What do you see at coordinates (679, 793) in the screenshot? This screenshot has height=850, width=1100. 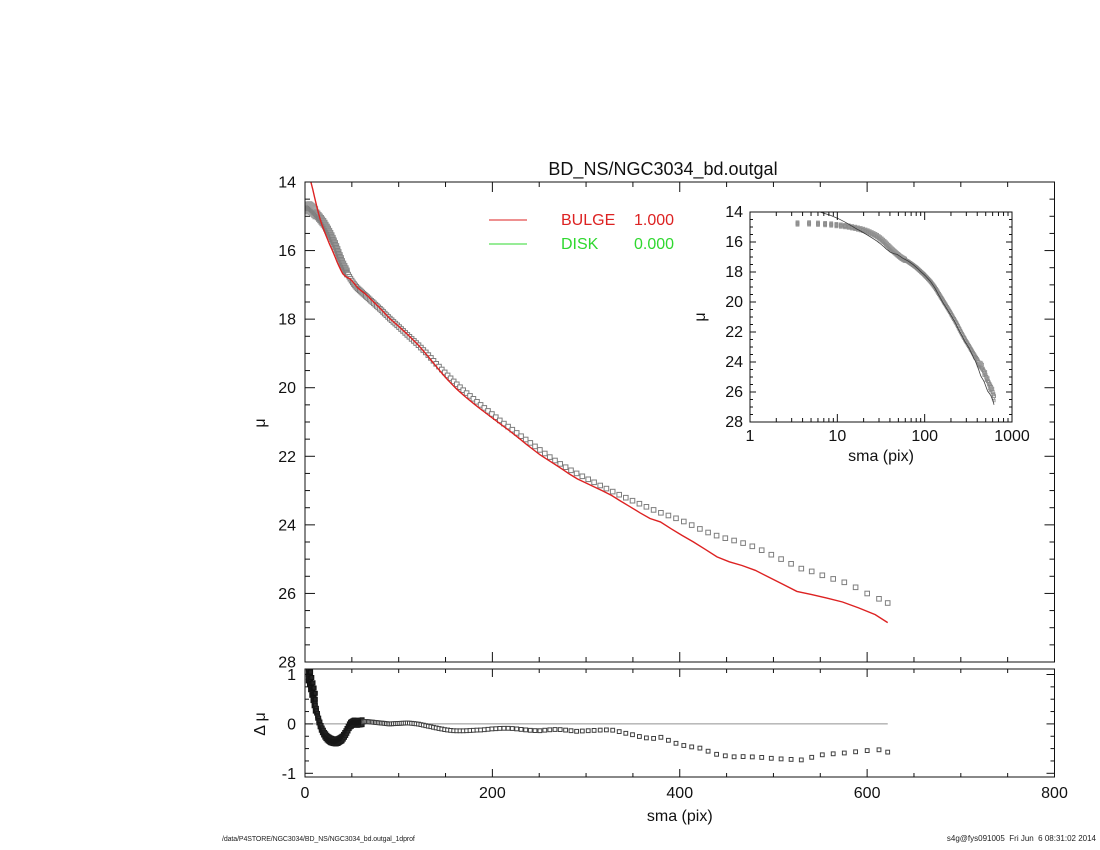 I see `svg-text: 400` at bounding box center [679, 793].